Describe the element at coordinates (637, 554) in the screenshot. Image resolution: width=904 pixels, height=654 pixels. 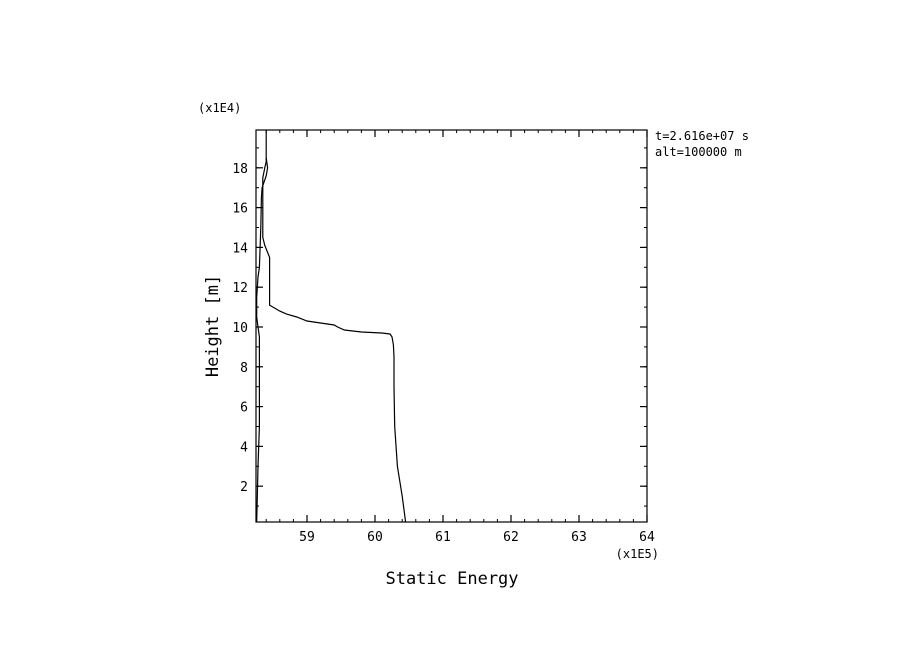
I see `x-multiplier-label: (x1E5)` at that location.